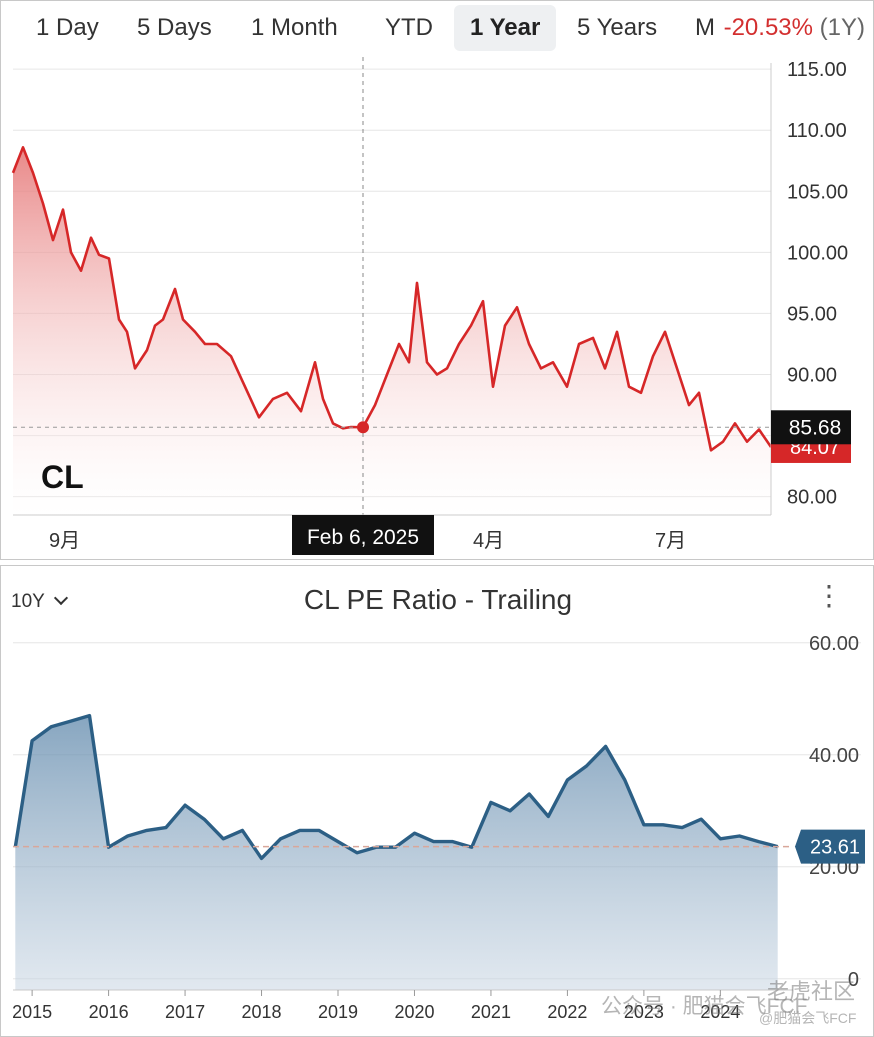 Image resolution: width=874 pixels, height=1037 pixels. I want to click on tab-1-day: 1 Day, so click(67, 27).